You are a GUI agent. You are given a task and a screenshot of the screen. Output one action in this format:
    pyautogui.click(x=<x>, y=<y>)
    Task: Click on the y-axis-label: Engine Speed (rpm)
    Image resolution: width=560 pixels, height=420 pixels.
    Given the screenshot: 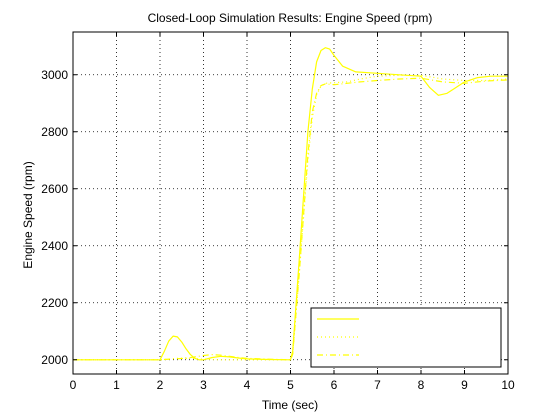 What is the action you would take?
    pyautogui.click(x=28, y=214)
    